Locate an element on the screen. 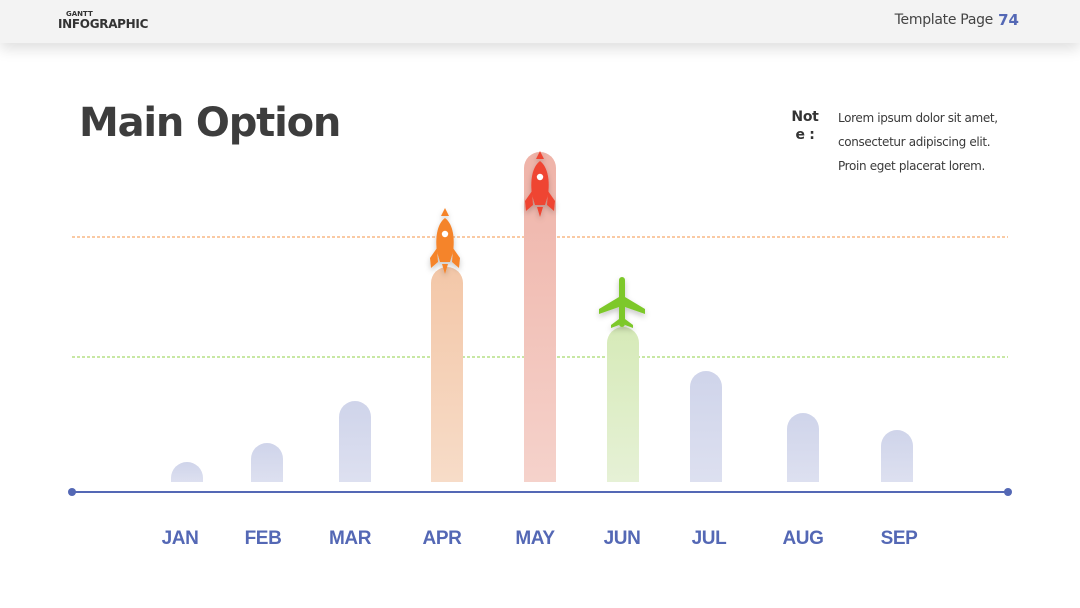 The height and width of the screenshot is (608, 1080). x-tick-label-aug: AUG is located at coordinates (802, 538).